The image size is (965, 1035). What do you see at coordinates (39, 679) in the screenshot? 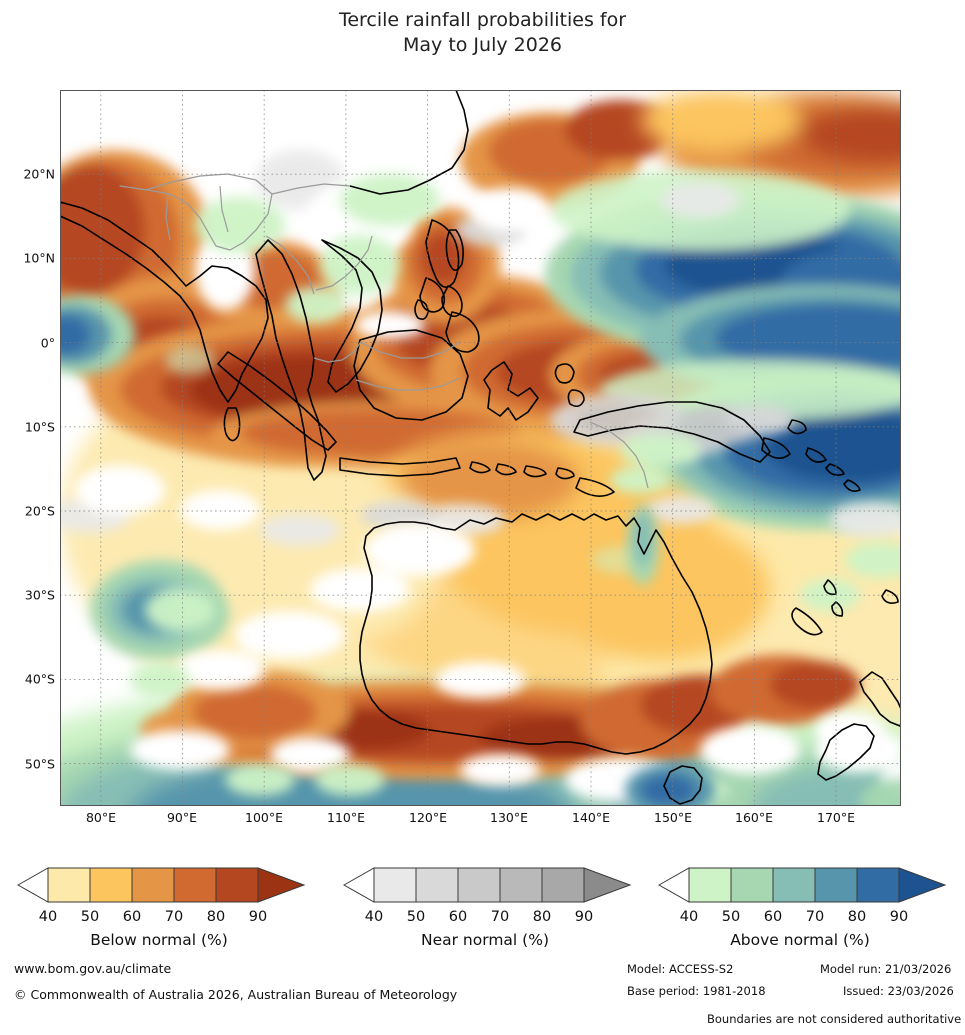
I see `lat-label: 40°S` at bounding box center [39, 679].